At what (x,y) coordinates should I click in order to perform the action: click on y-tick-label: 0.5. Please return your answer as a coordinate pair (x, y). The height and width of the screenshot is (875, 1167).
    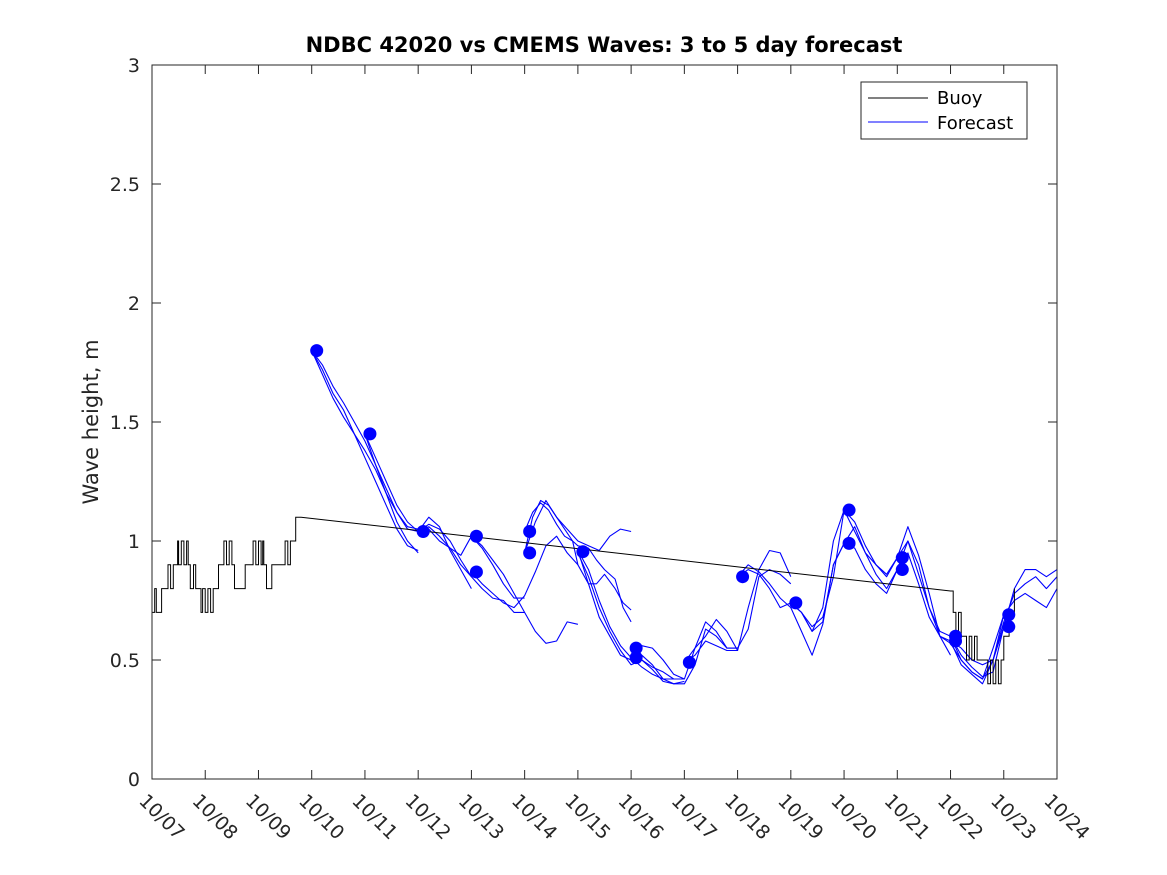
    Looking at the image, I should click on (125, 661).